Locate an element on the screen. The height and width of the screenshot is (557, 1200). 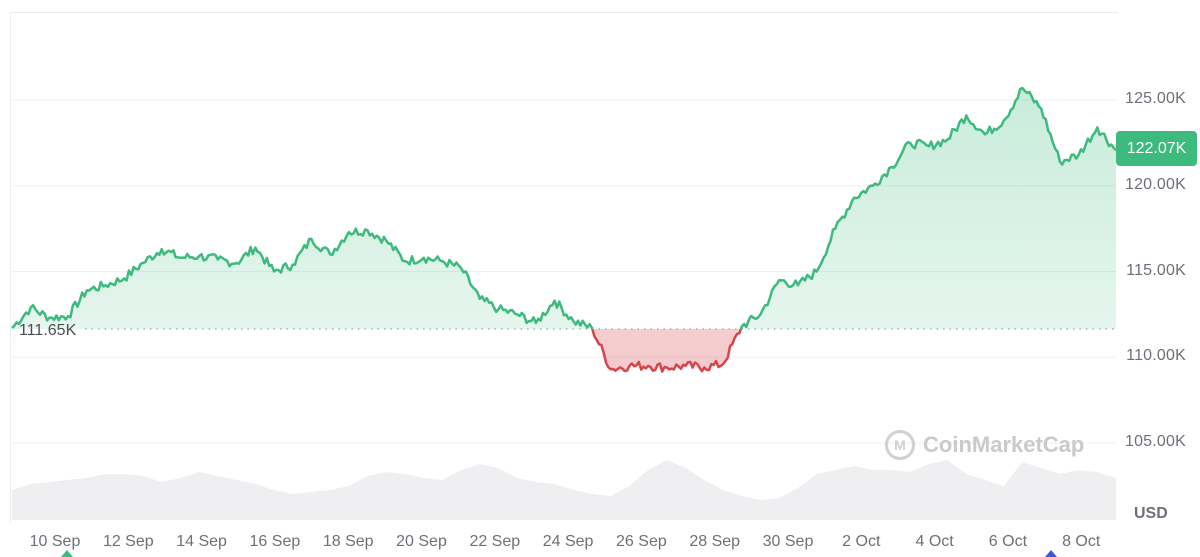
x-axis-tick-label: 26 Sep is located at coordinates (641, 541).